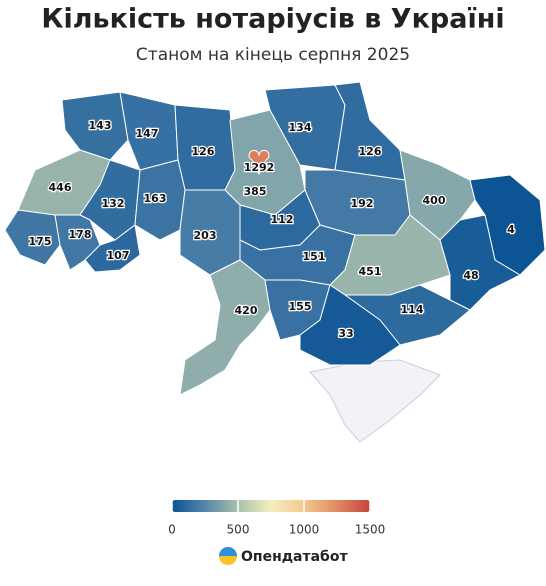 This screenshot has width=546, height=586. Describe the element at coordinates (271, 506) in the screenshot. I see `color-bar` at that location.